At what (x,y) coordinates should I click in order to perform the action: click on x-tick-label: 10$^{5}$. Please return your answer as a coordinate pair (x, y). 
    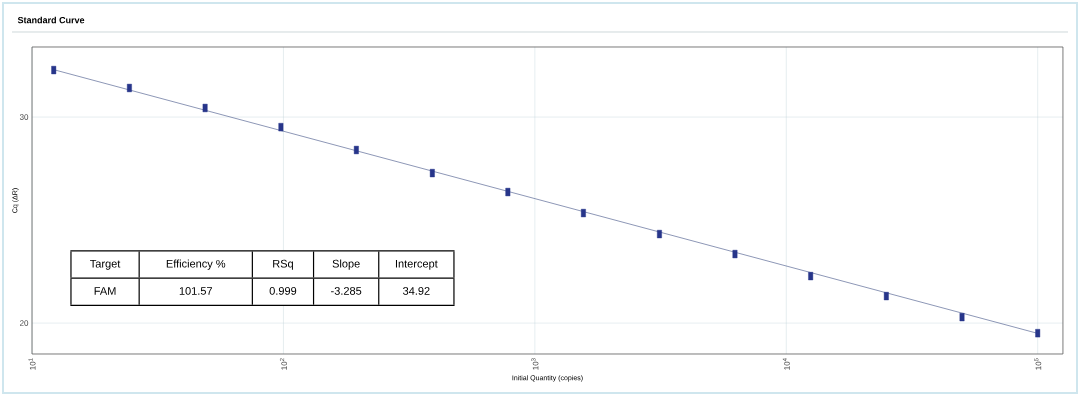
    Looking at the image, I should click on (1038, 364).